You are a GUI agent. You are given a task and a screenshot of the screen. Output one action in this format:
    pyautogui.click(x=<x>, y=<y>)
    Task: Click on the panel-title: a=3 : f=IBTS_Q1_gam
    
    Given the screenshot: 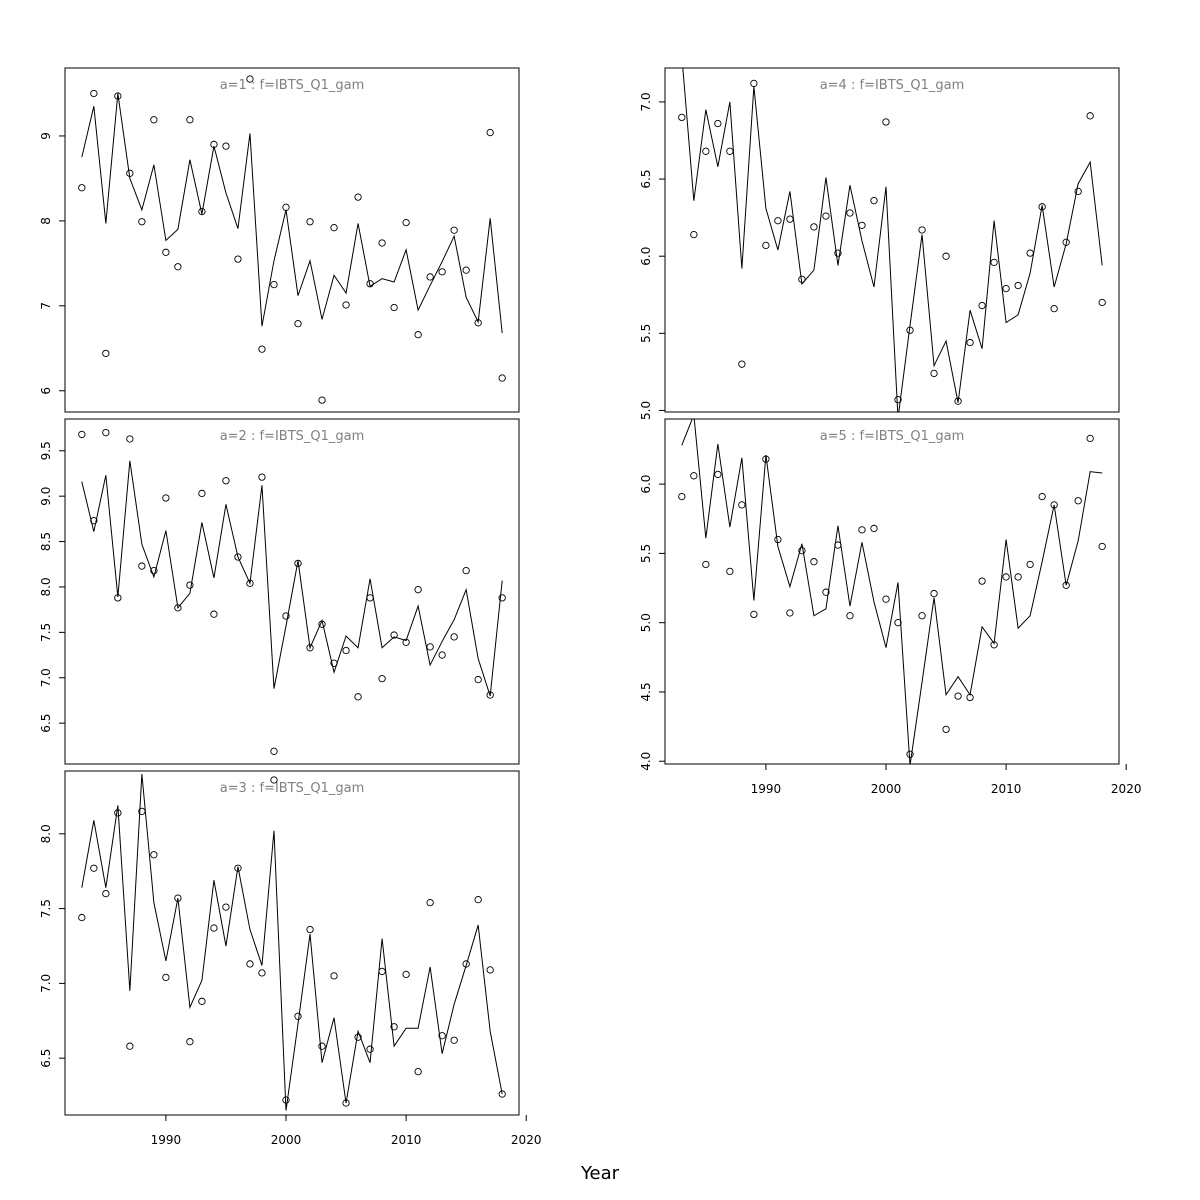 What is the action you would take?
    pyautogui.click(x=292, y=788)
    